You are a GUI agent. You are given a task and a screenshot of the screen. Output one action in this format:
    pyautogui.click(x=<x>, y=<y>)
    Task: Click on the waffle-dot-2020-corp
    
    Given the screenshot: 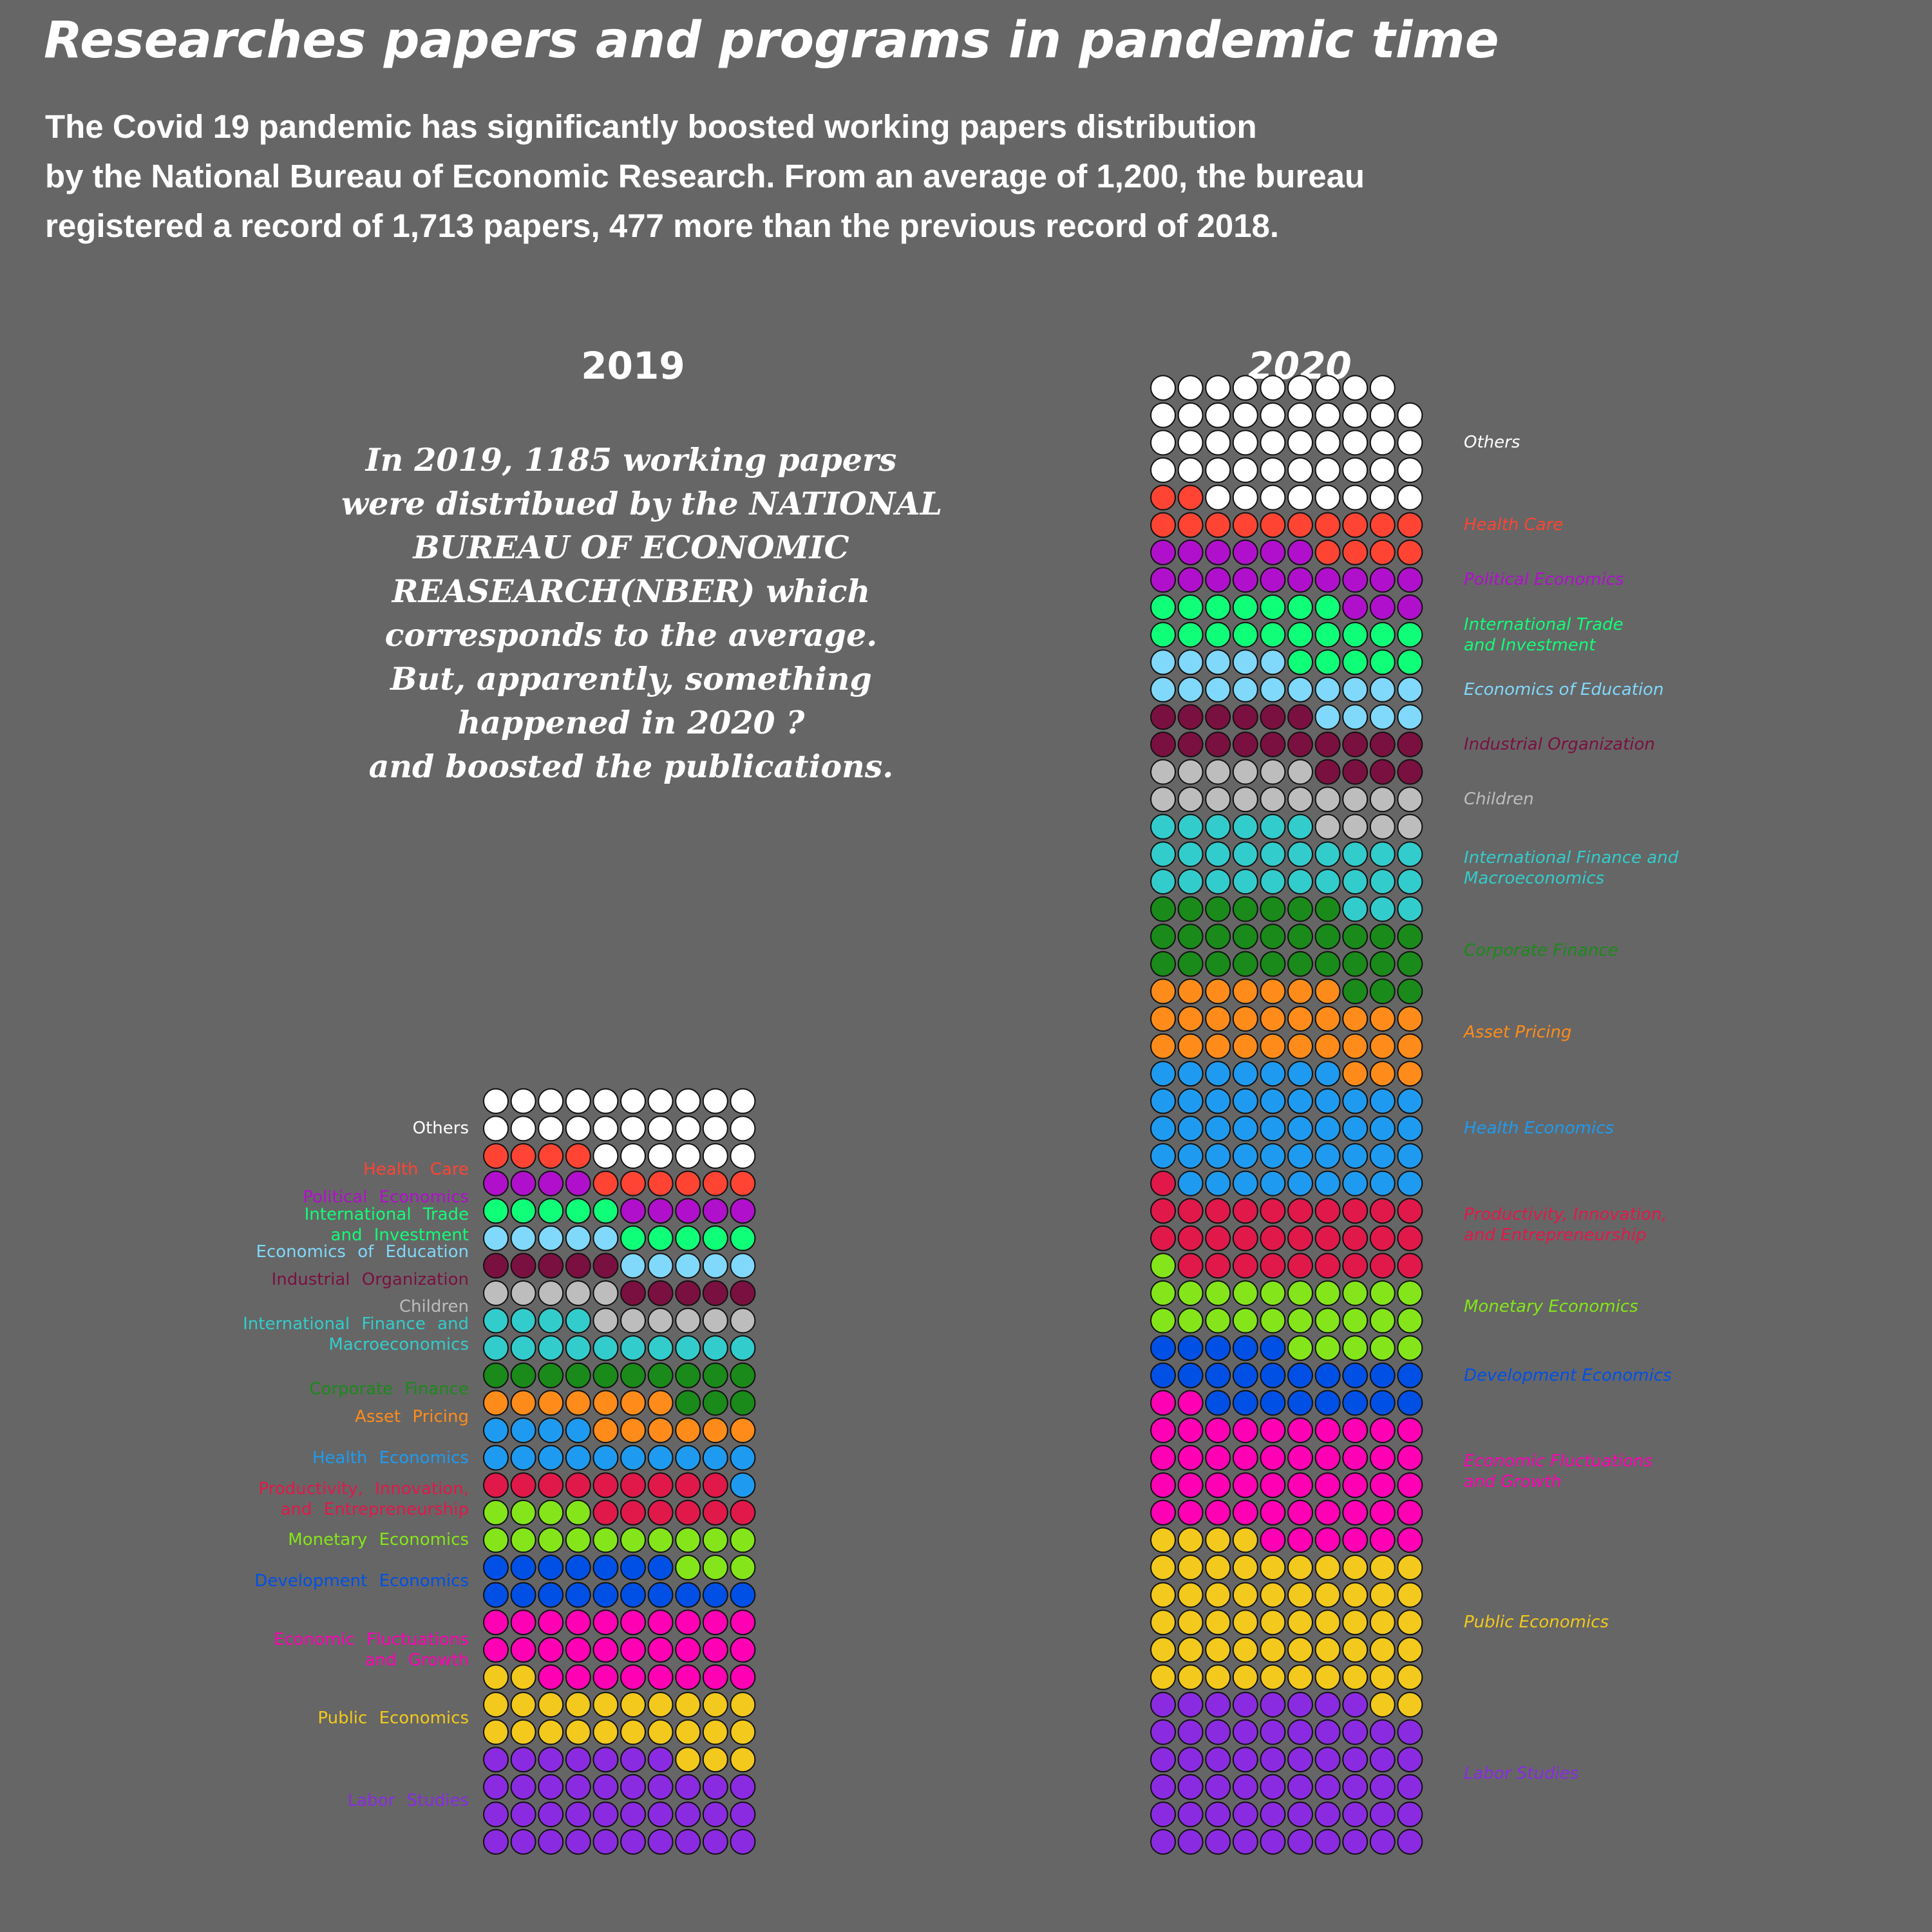 What is the action you would take?
    pyautogui.click(x=1190, y=937)
    